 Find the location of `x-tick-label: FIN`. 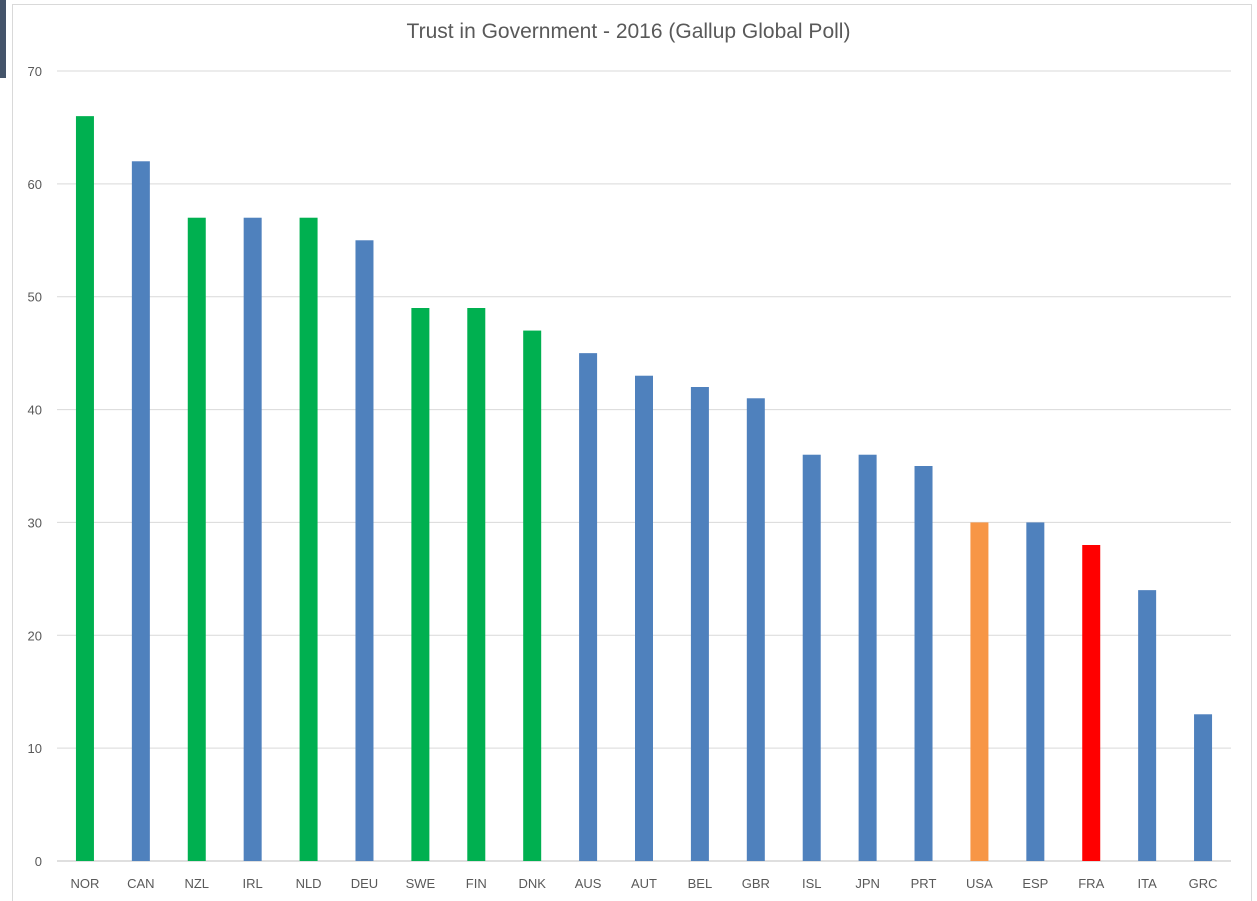

x-tick-label: FIN is located at coordinates (476, 883).